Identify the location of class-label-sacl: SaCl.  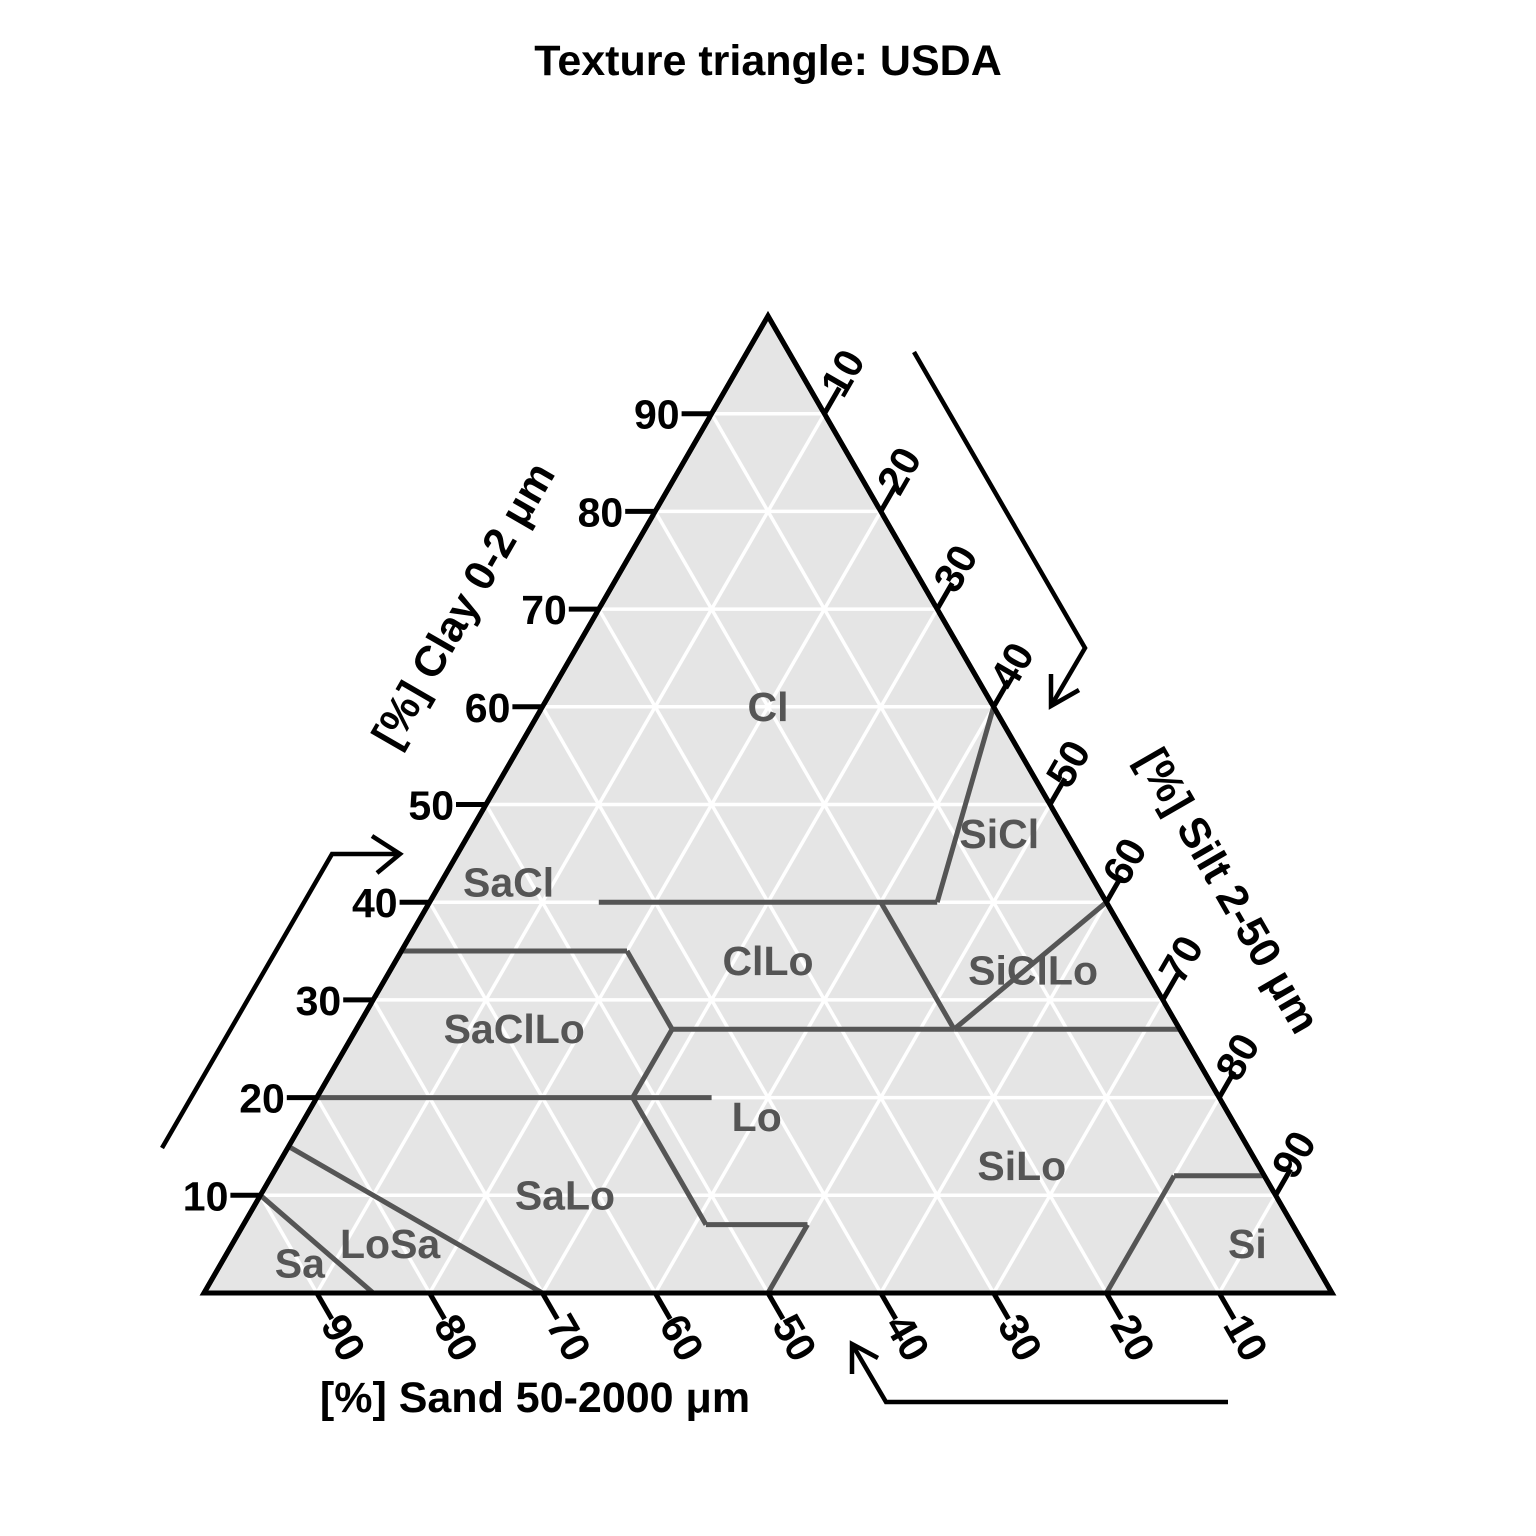
(508, 883).